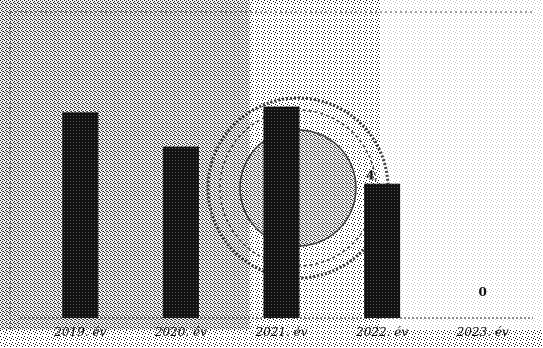 This screenshot has height=348, width=543. I want to click on x-tick-label-2: 2021. év, so click(280, 332).